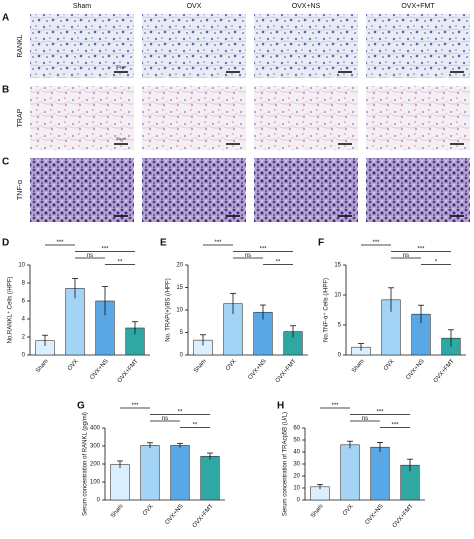 This screenshot has width=474, height=539. What do you see at coordinates (24, 284) in the screenshot?
I see `y-tick-label: 8` at bounding box center [24, 284].